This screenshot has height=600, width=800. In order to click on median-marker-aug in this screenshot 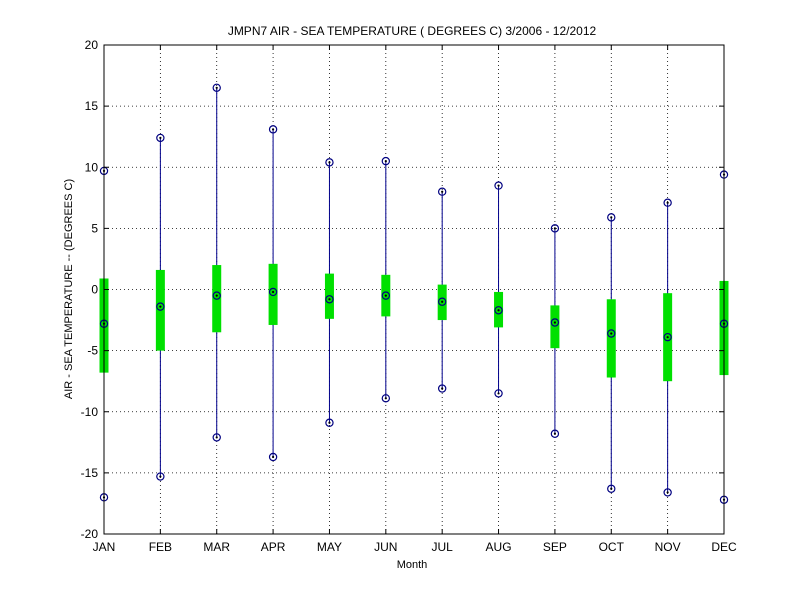, I will do `click(498, 310)`.